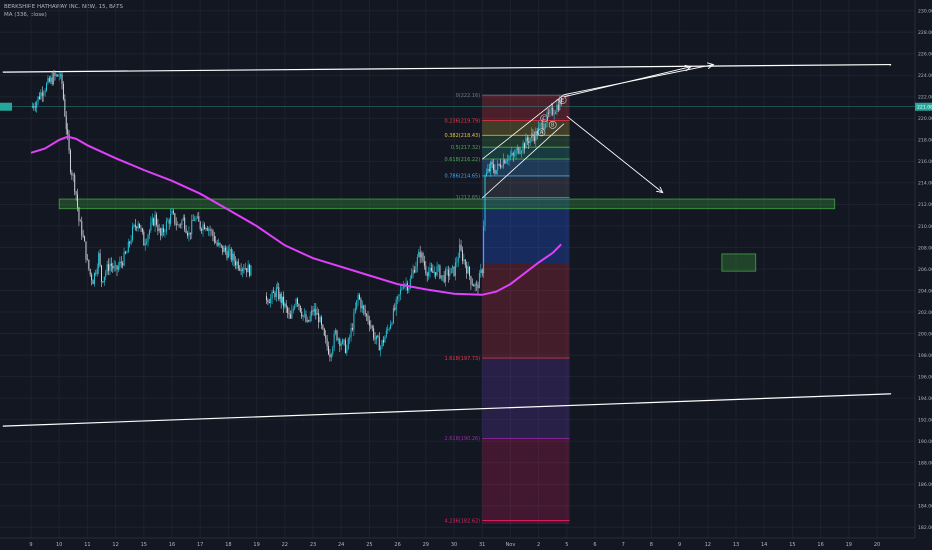 The width and height of the screenshot is (932, 550). What do you see at coordinates (87, 545) in the screenshot?
I see `time-tick-label: 11` at bounding box center [87, 545].